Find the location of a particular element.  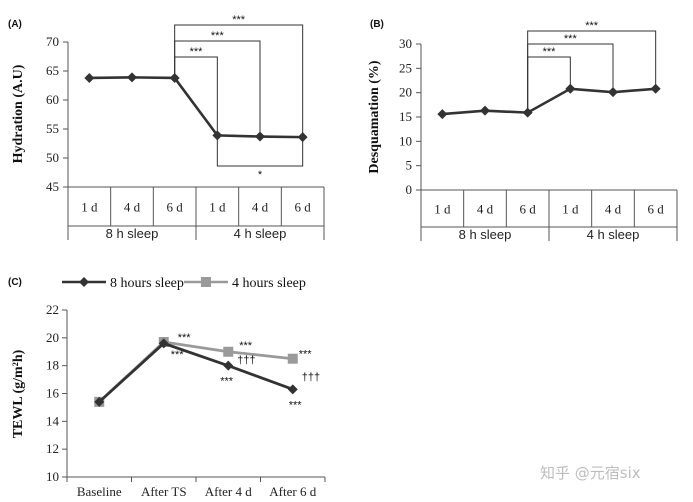

x-category-label: After TS is located at coordinates (164, 491).